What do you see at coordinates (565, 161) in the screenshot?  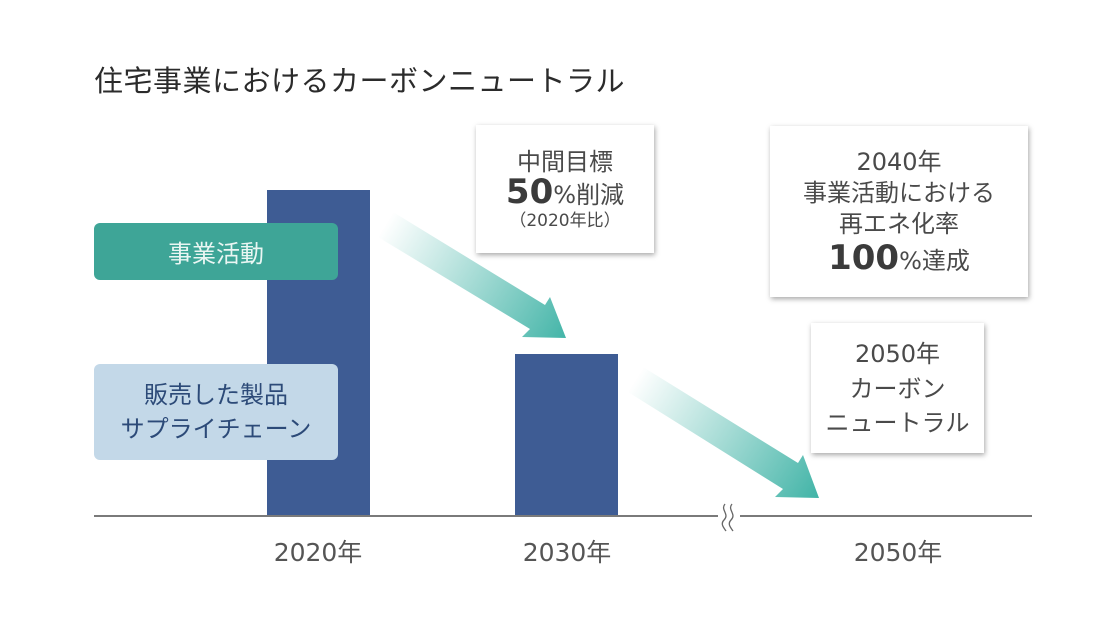 I see `mid-target-heading: 中間目標` at bounding box center [565, 161].